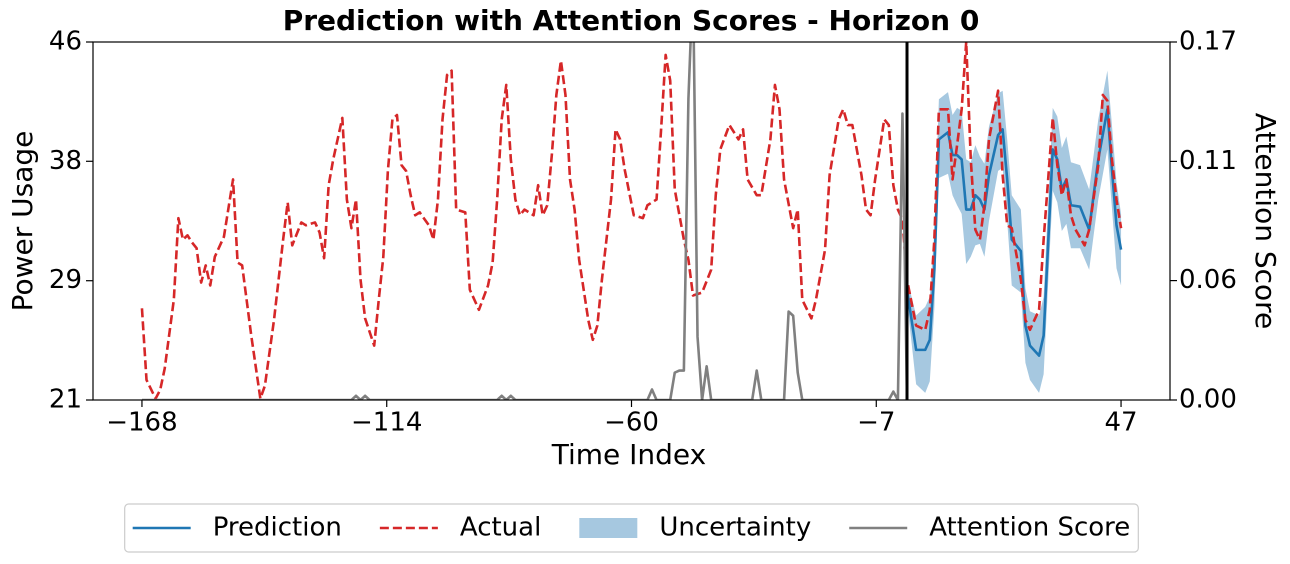 Image resolution: width=1290 pixels, height=564 pixels. I want to click on legend-label: Uncertainty, so click(735, 528).